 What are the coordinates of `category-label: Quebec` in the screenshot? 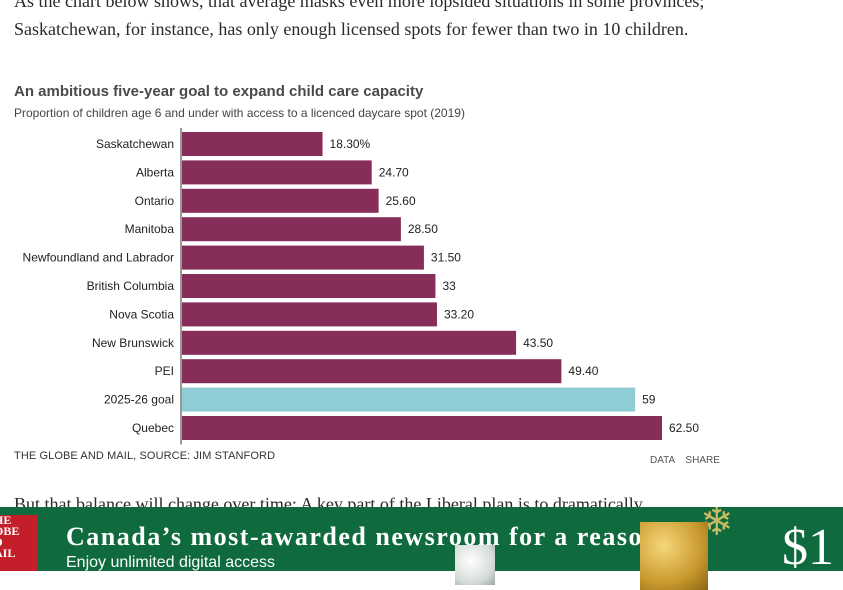 It's located at (153, 428).